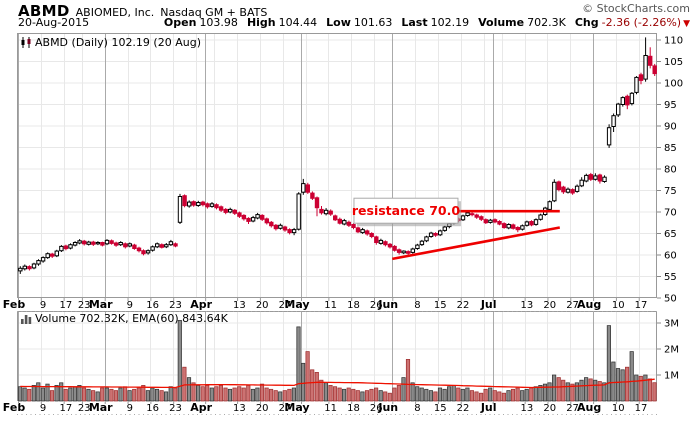  I want to click on date-axis-label: 23, so click(175, 305).